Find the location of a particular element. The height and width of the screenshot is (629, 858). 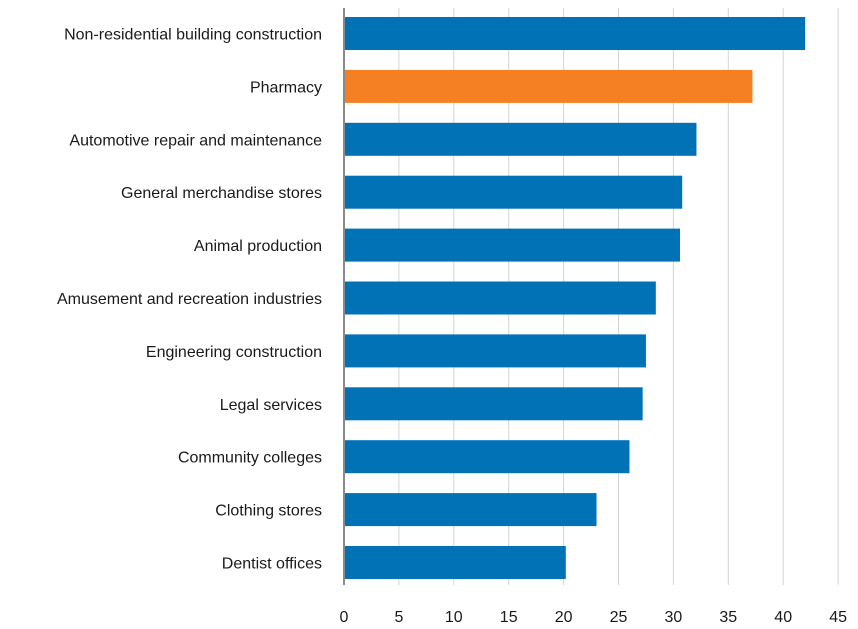

x-tick-label: 30 is located at coordinates (674, 617).